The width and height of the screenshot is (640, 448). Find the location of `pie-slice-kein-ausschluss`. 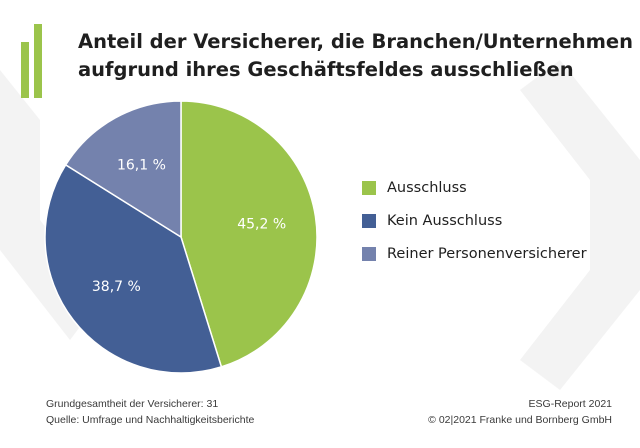

pie-slice-kein-ausschluss is located at coordinates (133, 268).